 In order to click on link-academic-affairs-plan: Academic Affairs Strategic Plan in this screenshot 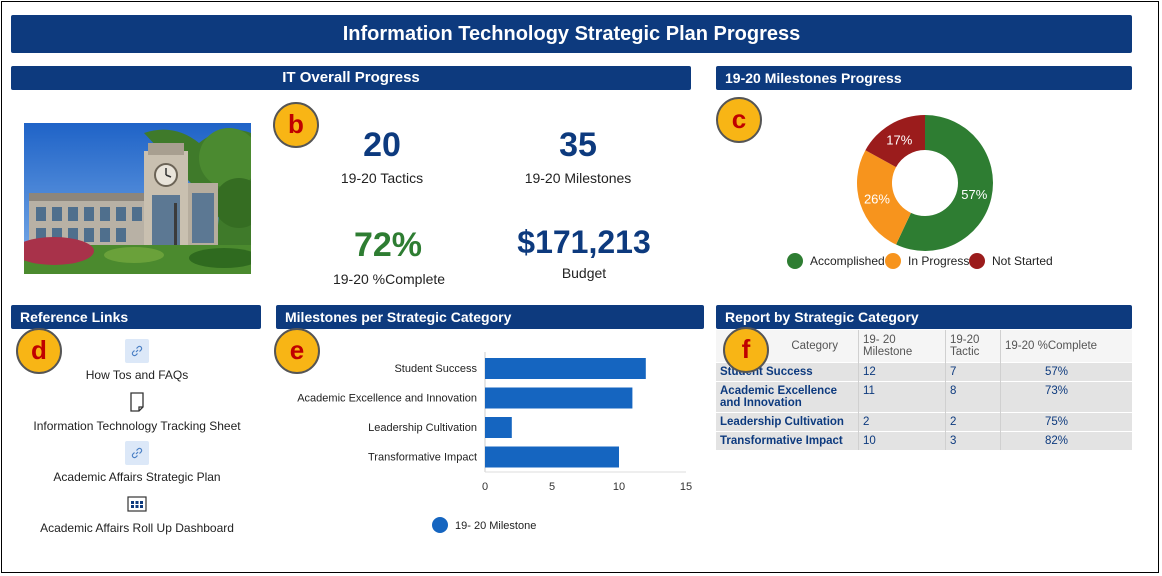, I will do `click(137, 462)`.